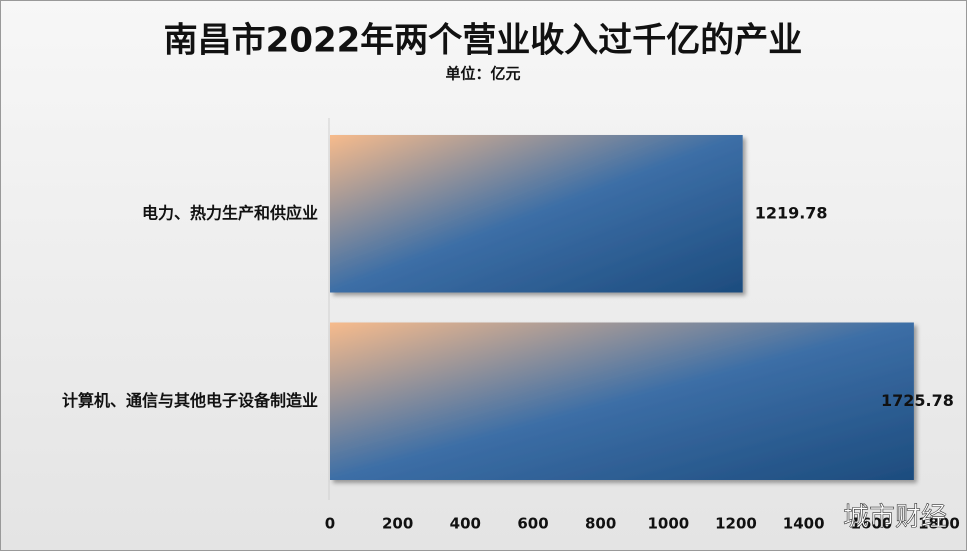 This screenshot has height=551, width=967. I want to click on x-tick-label: 1000, so click(668, 524).